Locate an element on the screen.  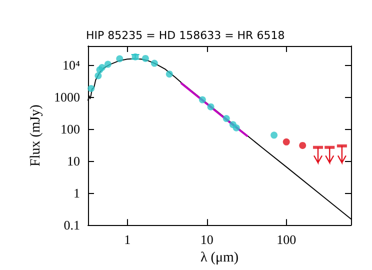
y-tick-label: 10 is located at coordinates (73, 161).